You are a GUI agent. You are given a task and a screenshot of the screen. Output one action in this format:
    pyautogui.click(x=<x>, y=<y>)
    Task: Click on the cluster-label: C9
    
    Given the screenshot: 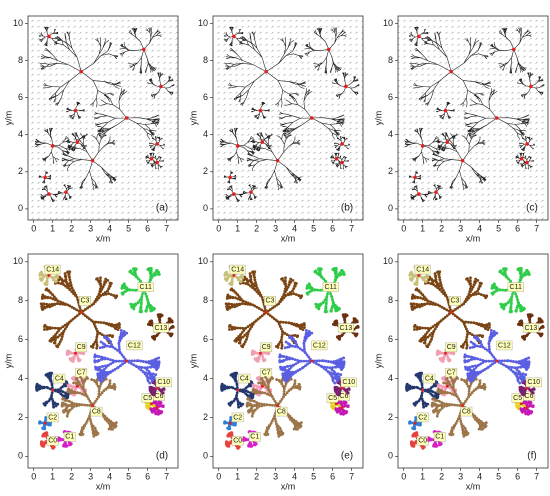 What is the action you would take?
    pyautogui.click(x=81, y=347)
    